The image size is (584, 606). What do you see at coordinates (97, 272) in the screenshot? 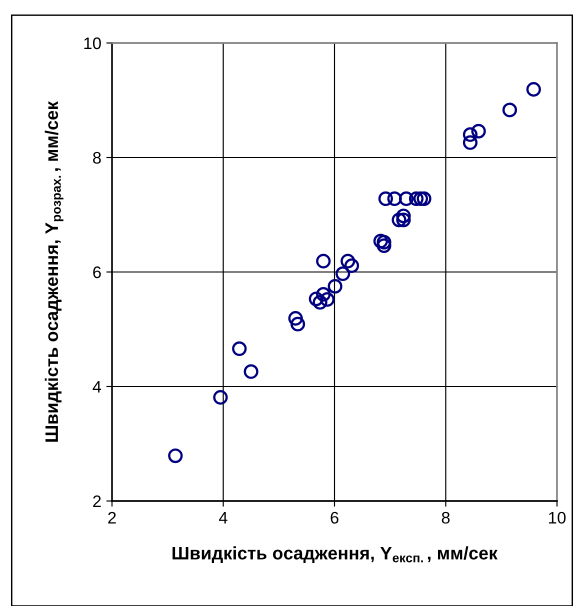
I see `y-tick-label: 6` at bounding box center [97, 272].